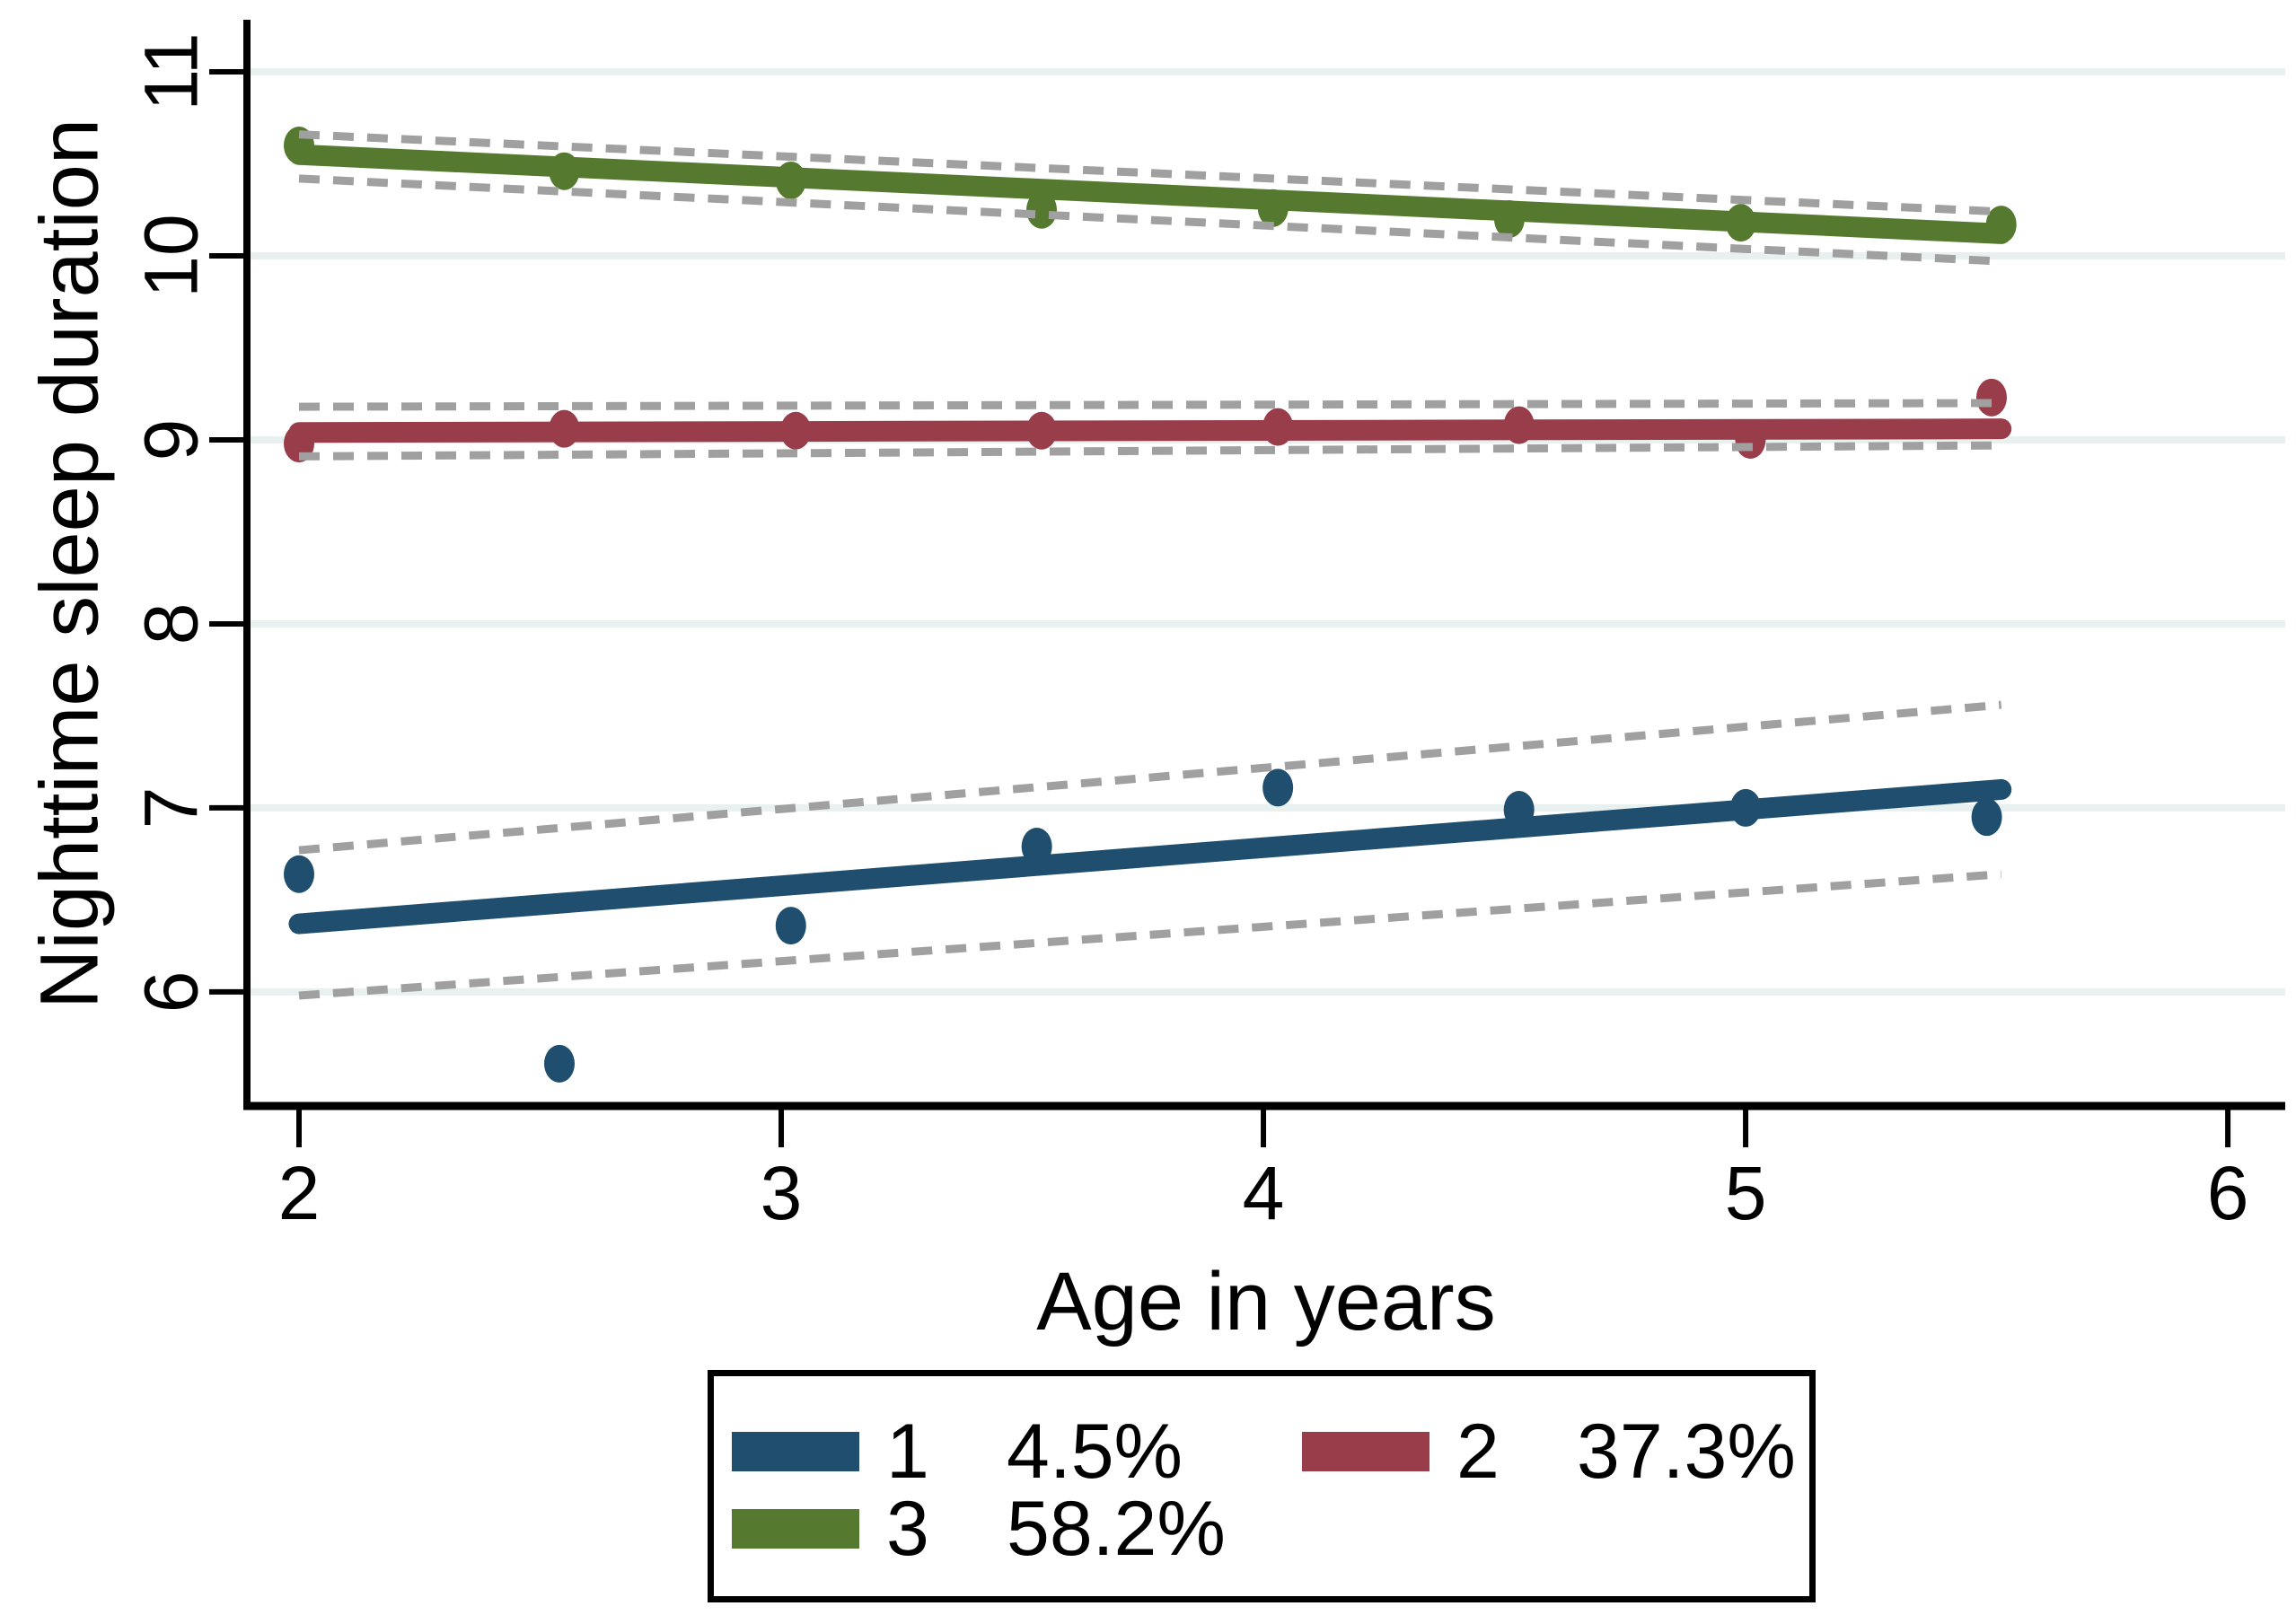 The image size is (2296, 1615). Describe the element at coordinates (1116, 1529) in the screenshot. I see `legend-share-group3: 58.2%` at that location.